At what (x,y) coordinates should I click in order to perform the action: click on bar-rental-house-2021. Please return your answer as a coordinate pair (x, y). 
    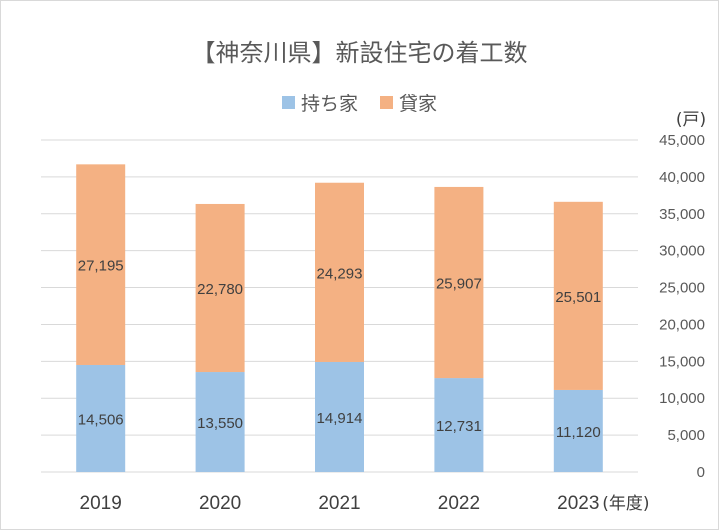
    Looking at the image, I should click on (339, 272).